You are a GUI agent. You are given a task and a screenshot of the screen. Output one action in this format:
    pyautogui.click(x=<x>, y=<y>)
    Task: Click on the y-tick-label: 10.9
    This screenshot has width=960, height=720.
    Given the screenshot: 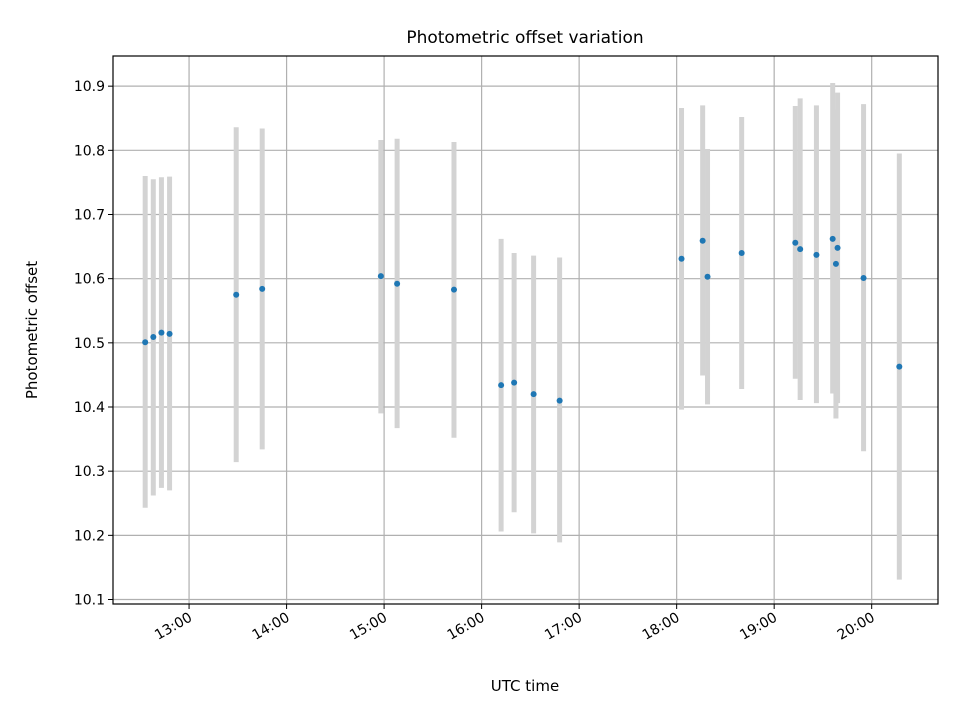 What is the action you would take?
    pyautogui.click(x=89, y=87)
    